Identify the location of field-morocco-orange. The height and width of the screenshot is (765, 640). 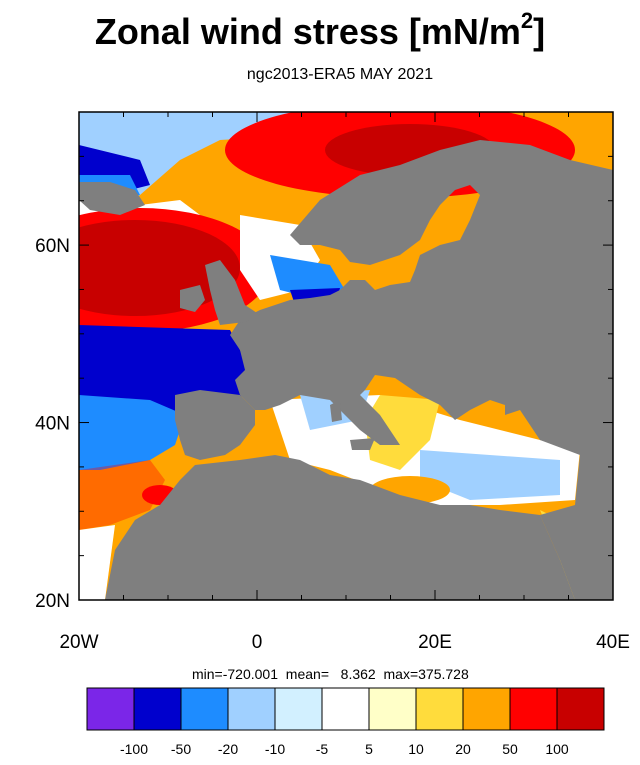
(122, 495).